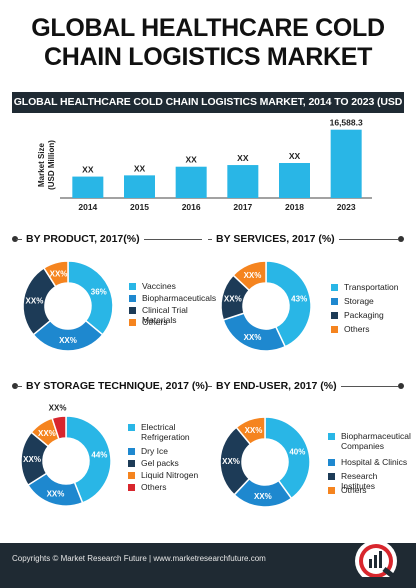 The width and height of the screenshot is (416, 588). Describe the element at coordinates (376, 558) in the screenshot. I see `brand-logo-icon` at that location.